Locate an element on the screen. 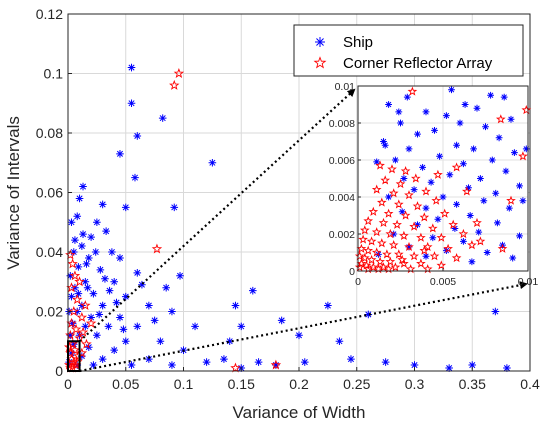 The image size is (550, 429). inset-x-tick-label: 0 is located at coordinates (358, 282).